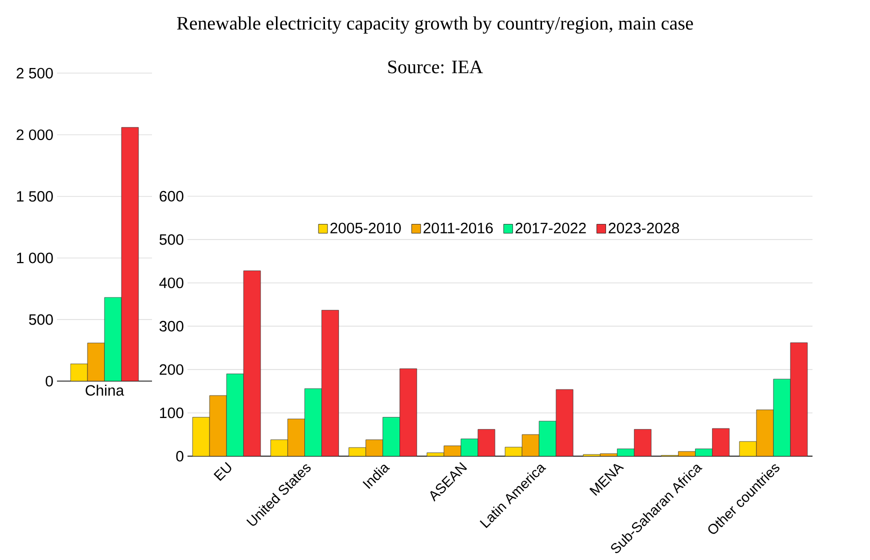 This screenshot has height=560, width=870. Describe the element at coordinates (172, 326) in the screenshot. I see `y-tick-label: 300` at that location.